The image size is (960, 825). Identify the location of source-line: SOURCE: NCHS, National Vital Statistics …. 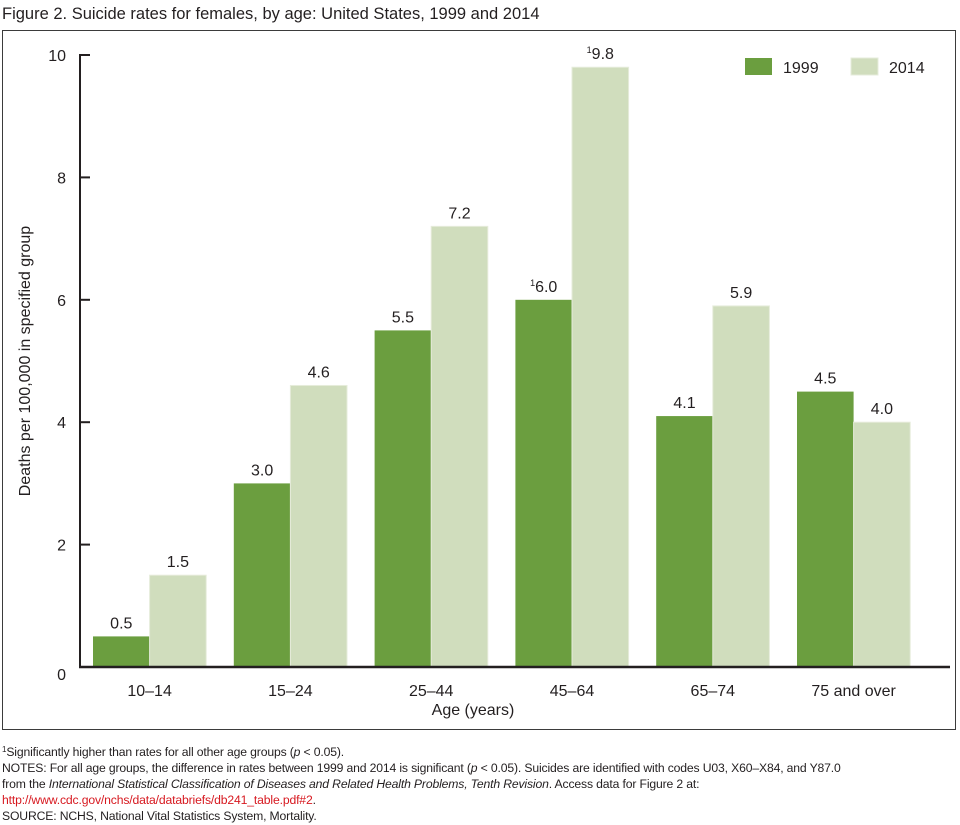
(159, 816).